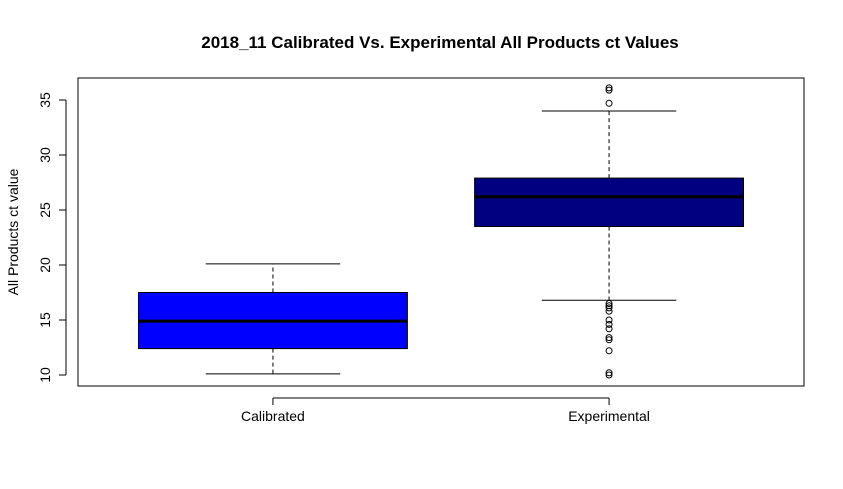 Image resolution: width=843 pixels, height=489 pixels. Describe the element at coordinates (445, 410) in the screenshot. I see `x-axis: Calibrated Experimental` at that location.